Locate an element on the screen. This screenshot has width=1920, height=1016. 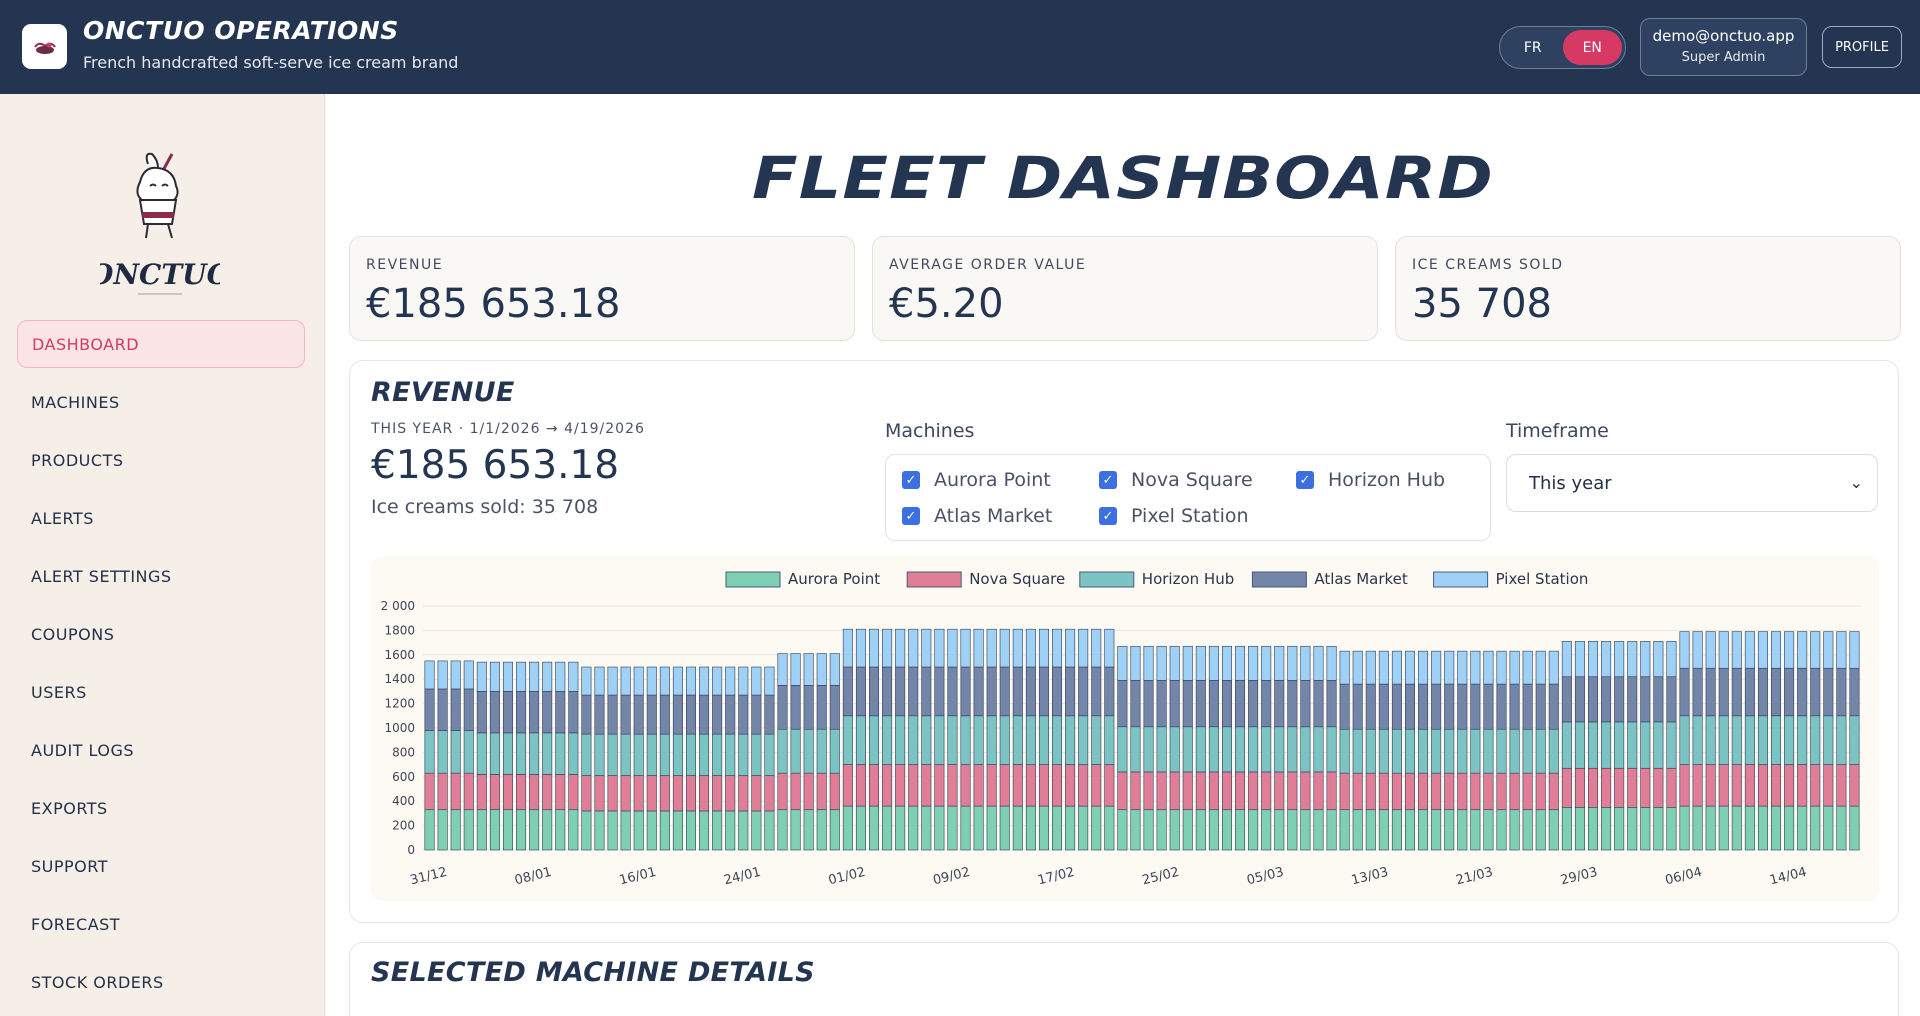
machine-checkbox-label: Pixel Station is located at coordinates (1190, 516).